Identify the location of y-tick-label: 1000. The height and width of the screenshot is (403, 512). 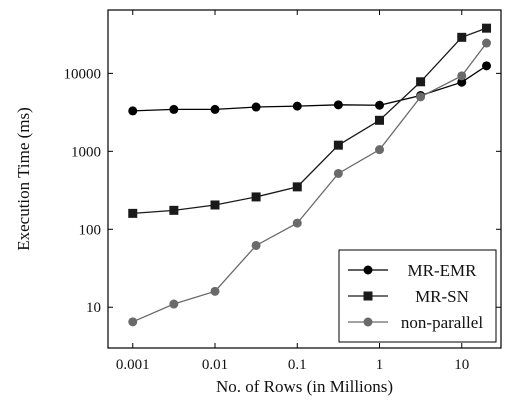
(86, 152).